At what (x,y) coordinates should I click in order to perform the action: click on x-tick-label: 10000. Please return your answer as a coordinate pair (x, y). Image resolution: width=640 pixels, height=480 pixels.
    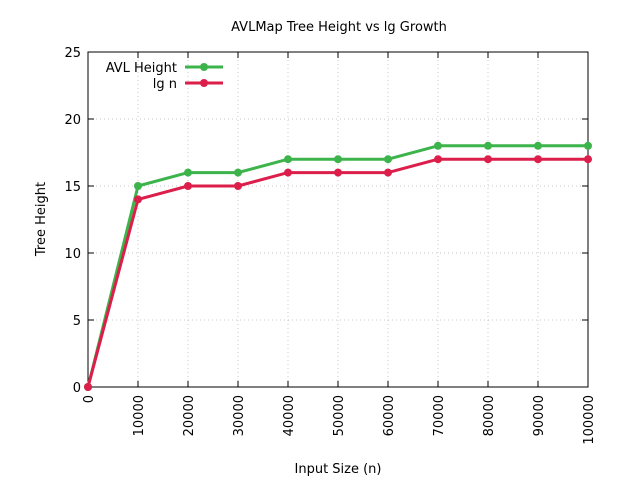
    Looking at the image, I should click on (139, 415).